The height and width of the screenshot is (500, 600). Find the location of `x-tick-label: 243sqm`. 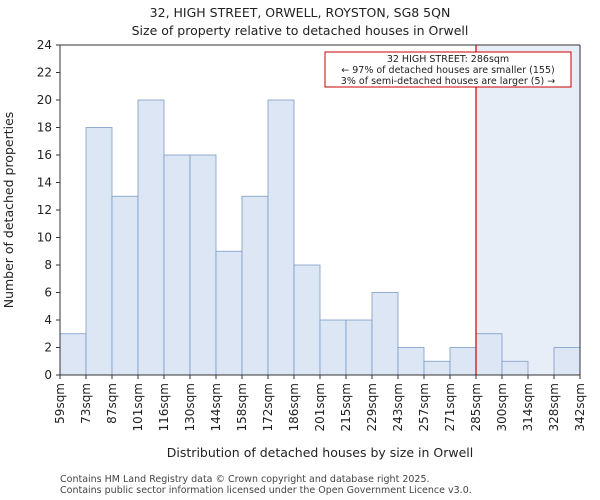

x-tick-label: 243sqm is located at coordinates (398, 407).